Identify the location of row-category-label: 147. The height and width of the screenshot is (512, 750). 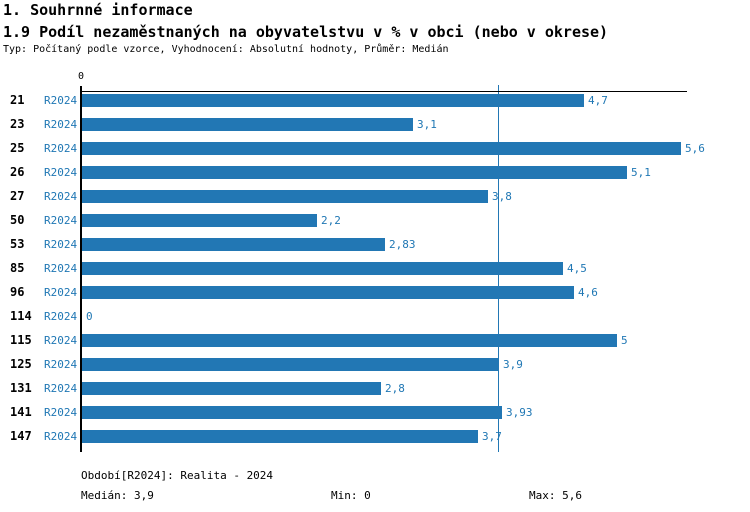
(21, 436).